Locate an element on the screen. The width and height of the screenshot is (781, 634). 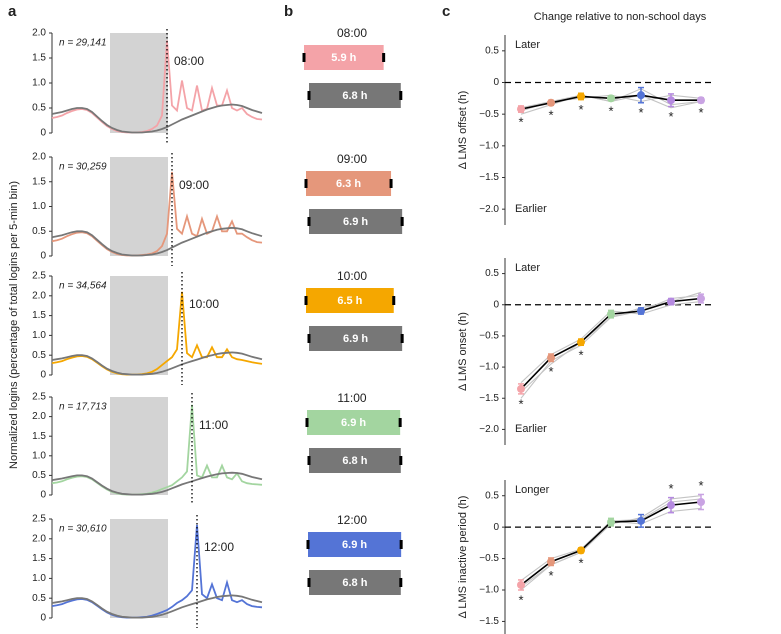
time-label: 09:00 is located at coordinates (194, 185).